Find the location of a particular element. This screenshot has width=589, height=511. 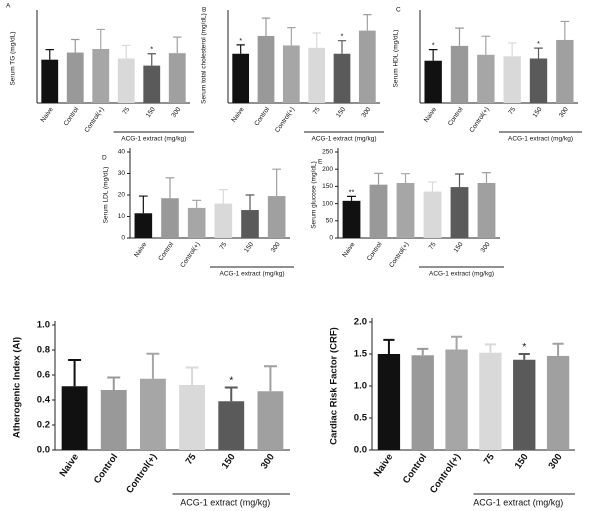

y-tick-label: 0.6 is located at coordinates (43, 375).